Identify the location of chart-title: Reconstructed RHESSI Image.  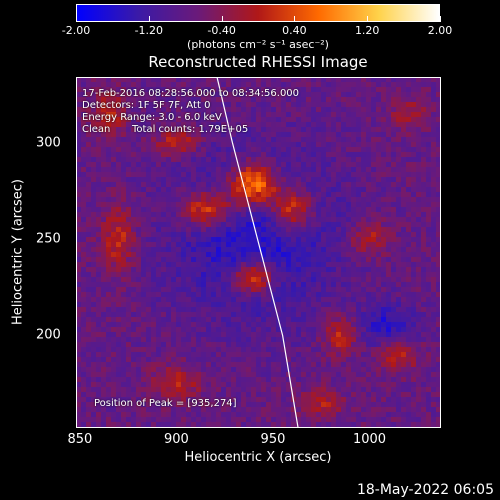
(258, 62).